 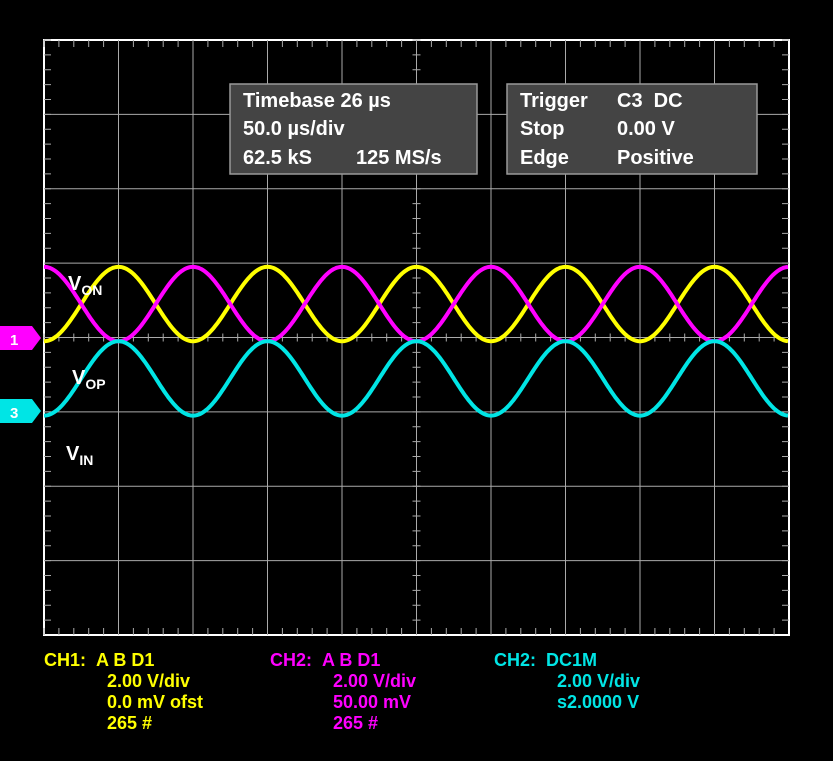 What do you see at coordinates (351, 660) in the screenshot?
I see `ch2-source: A B D1` at bounding box center [351, 660].